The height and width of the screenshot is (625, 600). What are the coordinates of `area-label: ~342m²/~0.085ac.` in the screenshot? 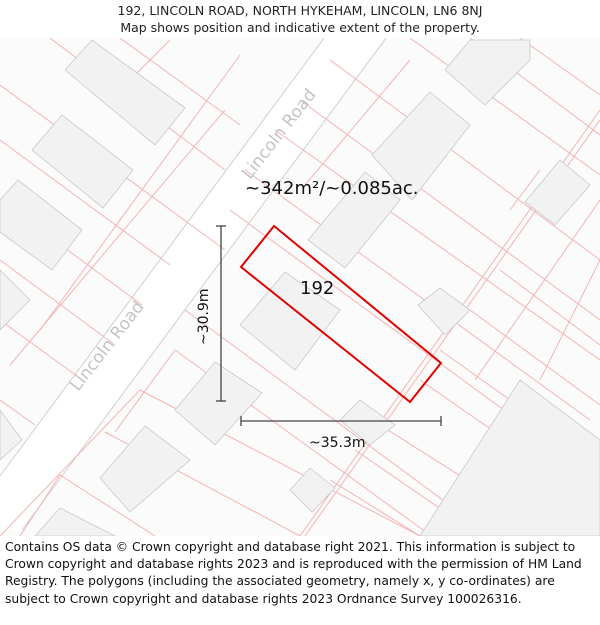 It's located at (332, 188).